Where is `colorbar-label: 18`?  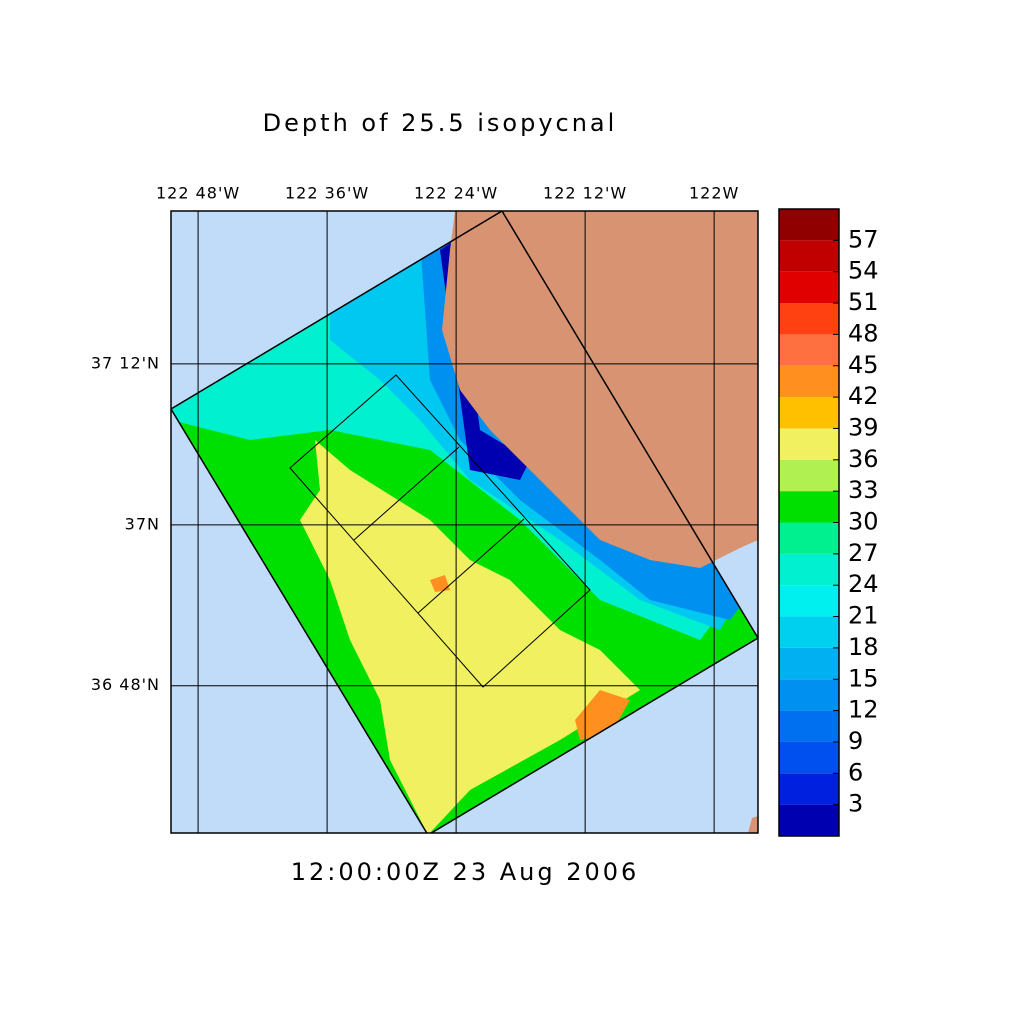
colorbar-label: 18 is located at coordinates (863, 647).